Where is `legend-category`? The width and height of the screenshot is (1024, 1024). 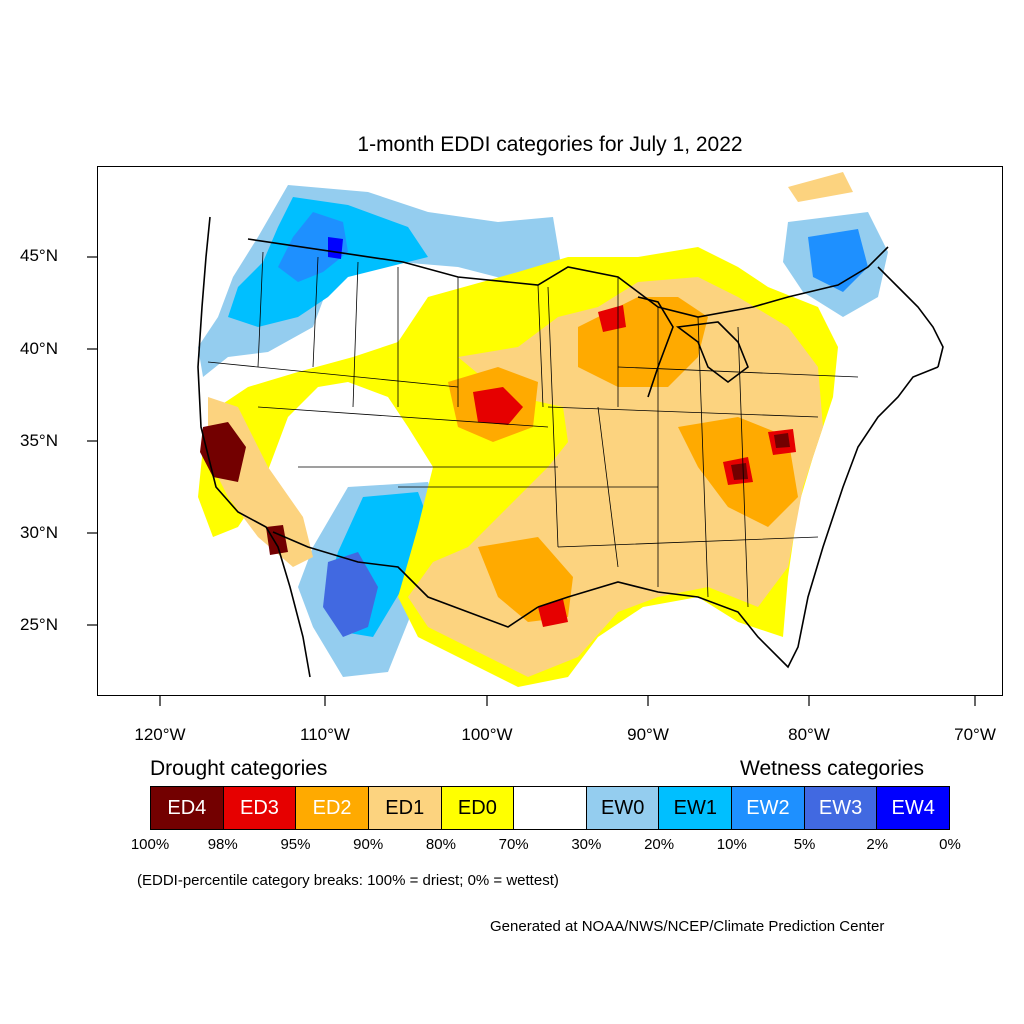 legend-category is located at coordinates (550, 808).